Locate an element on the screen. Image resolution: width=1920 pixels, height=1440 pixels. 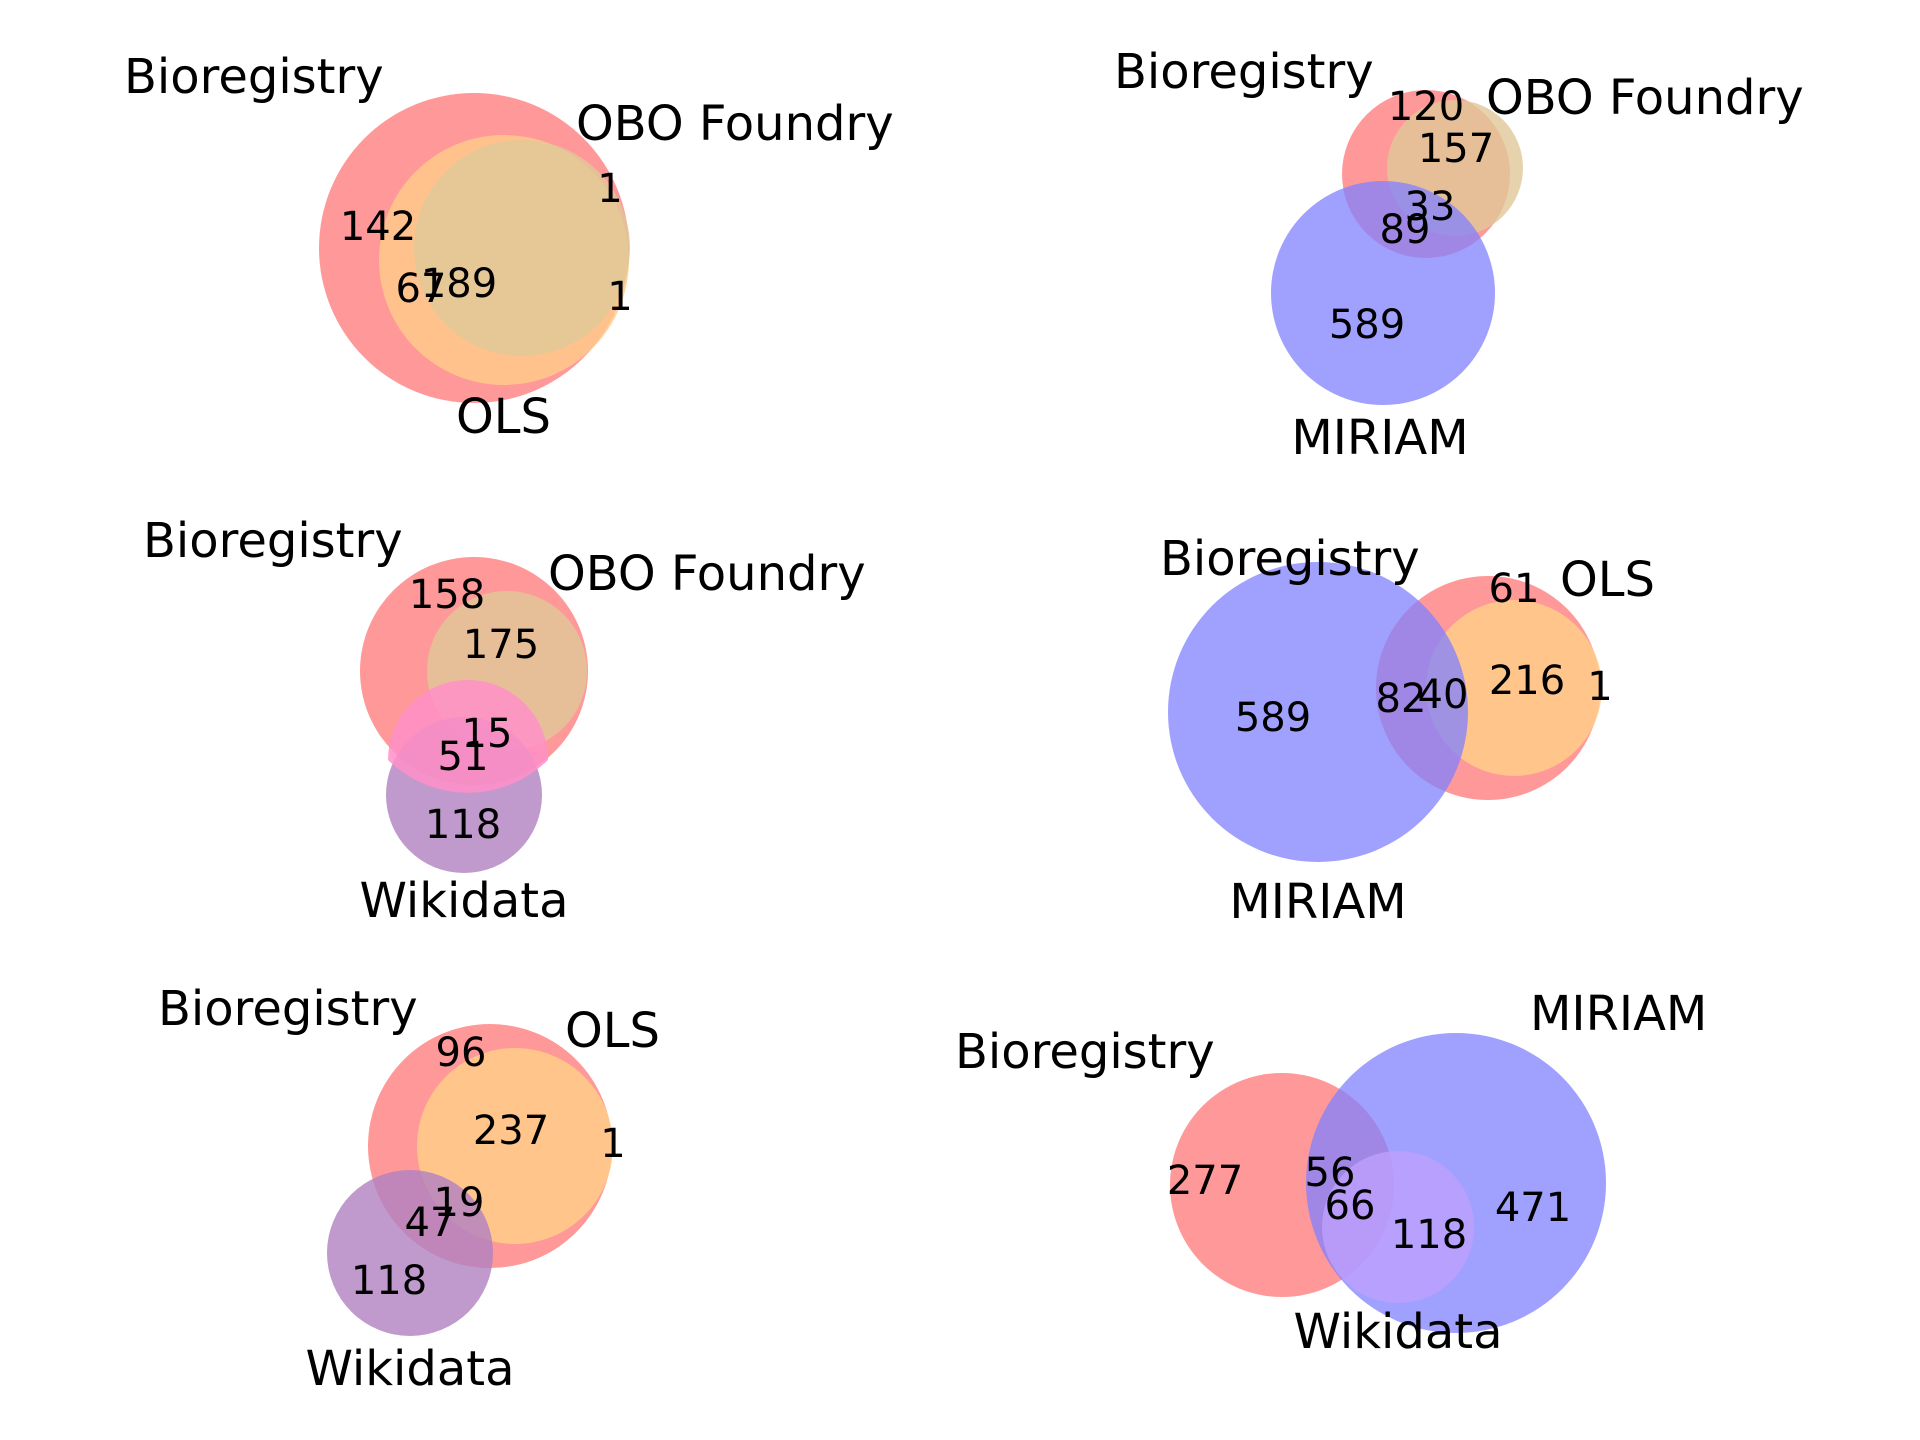
count-bioregistry-miriam: 89 is located at coordinates (1405, 230).